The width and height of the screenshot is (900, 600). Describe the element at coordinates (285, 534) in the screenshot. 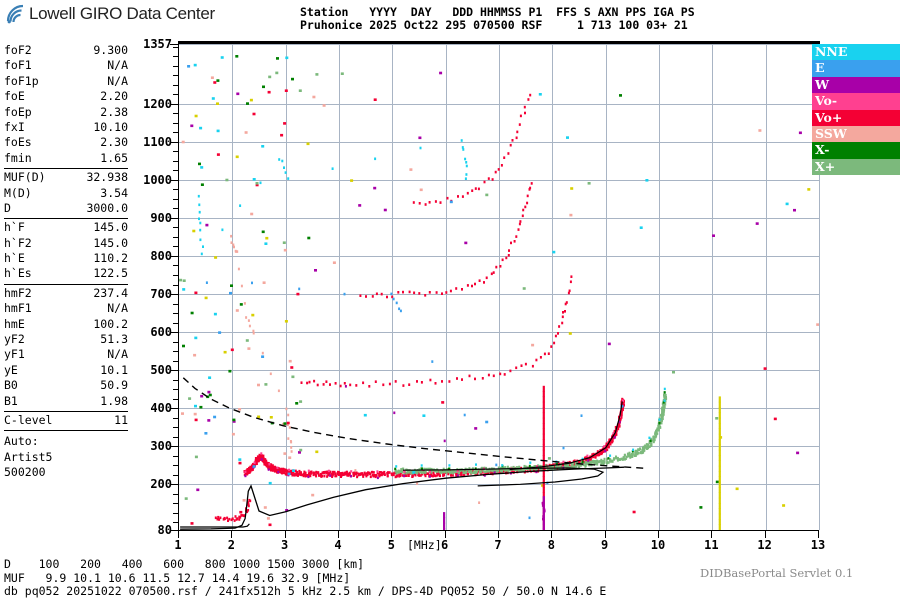

I see `x-tick` at that location.